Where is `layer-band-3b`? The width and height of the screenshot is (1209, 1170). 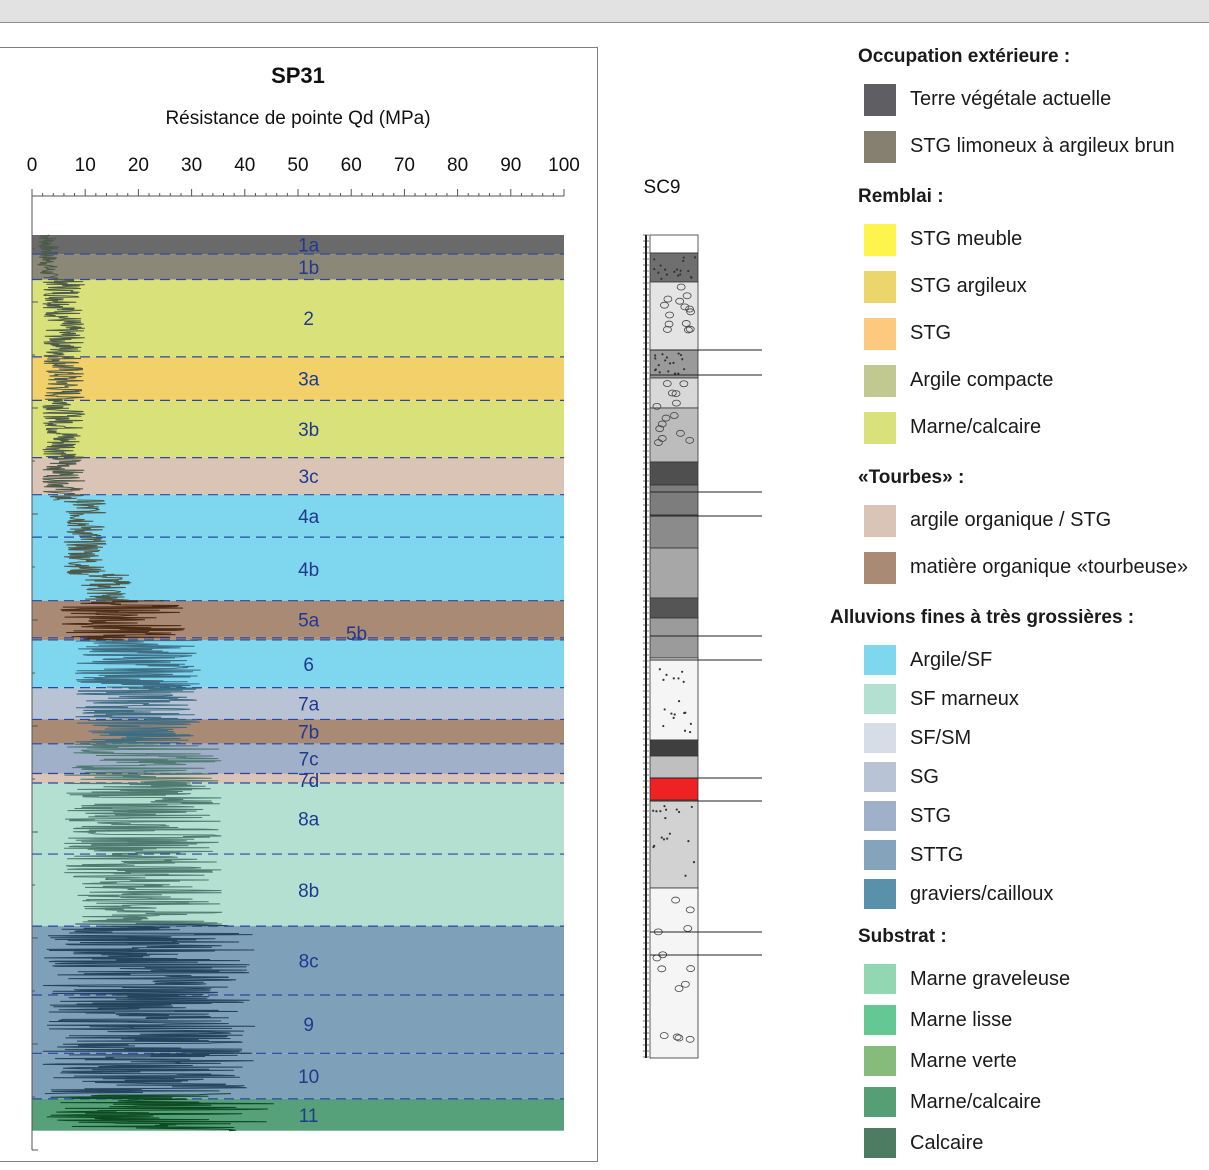
layer-band-3b is located at coordinates (298, 429).